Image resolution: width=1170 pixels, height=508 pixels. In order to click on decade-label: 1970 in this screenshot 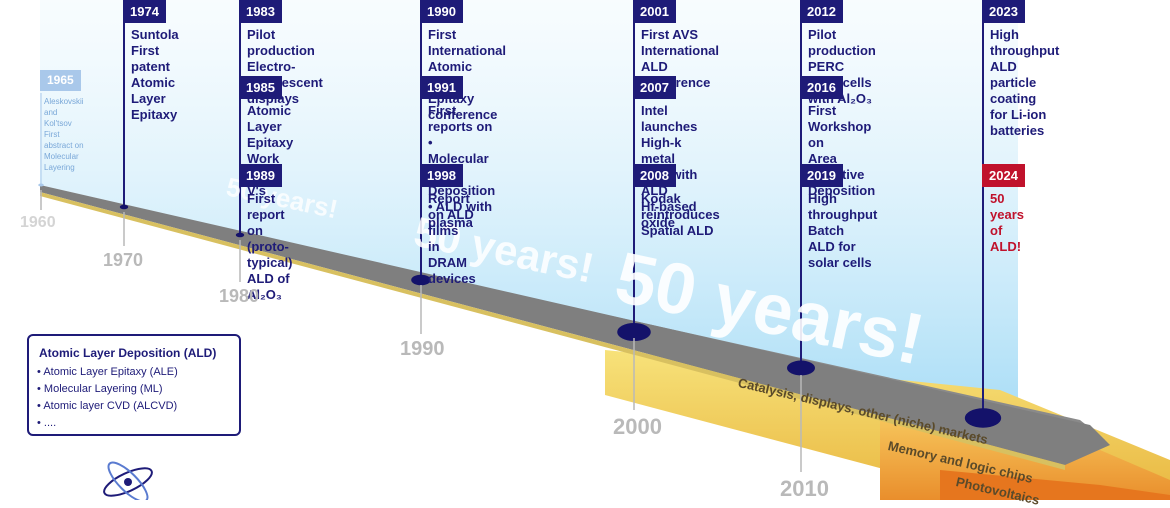, I will do `click(123, 260)`.